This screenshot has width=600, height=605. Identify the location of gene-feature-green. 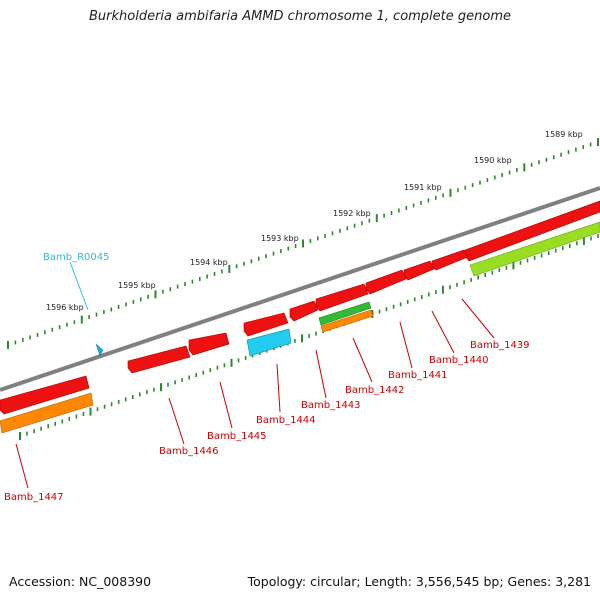
(345, 313).